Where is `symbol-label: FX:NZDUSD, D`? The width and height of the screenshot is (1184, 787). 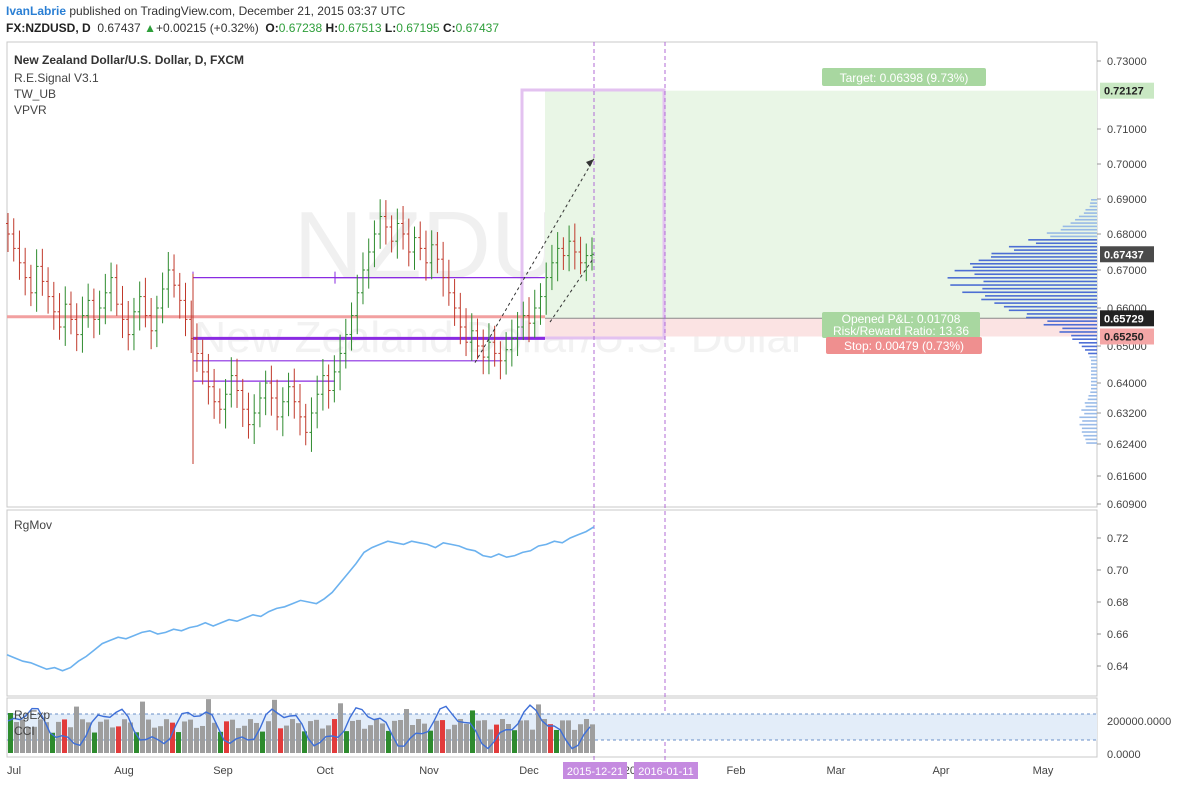 symbol-label: FX:NZDUSD, D is located at coordinates (48, 28).